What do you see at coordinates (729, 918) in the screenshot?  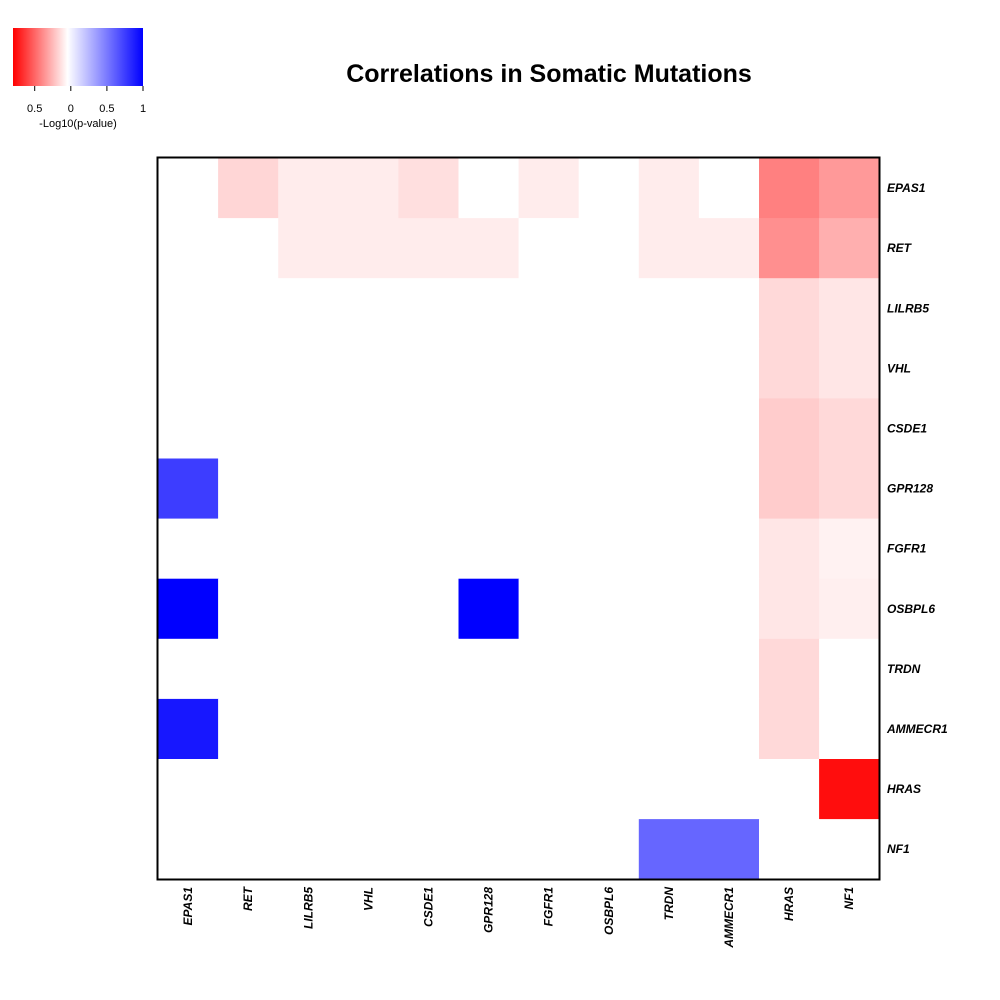 I see `column-label: AMMECR1` at bounding box center [729, 918].